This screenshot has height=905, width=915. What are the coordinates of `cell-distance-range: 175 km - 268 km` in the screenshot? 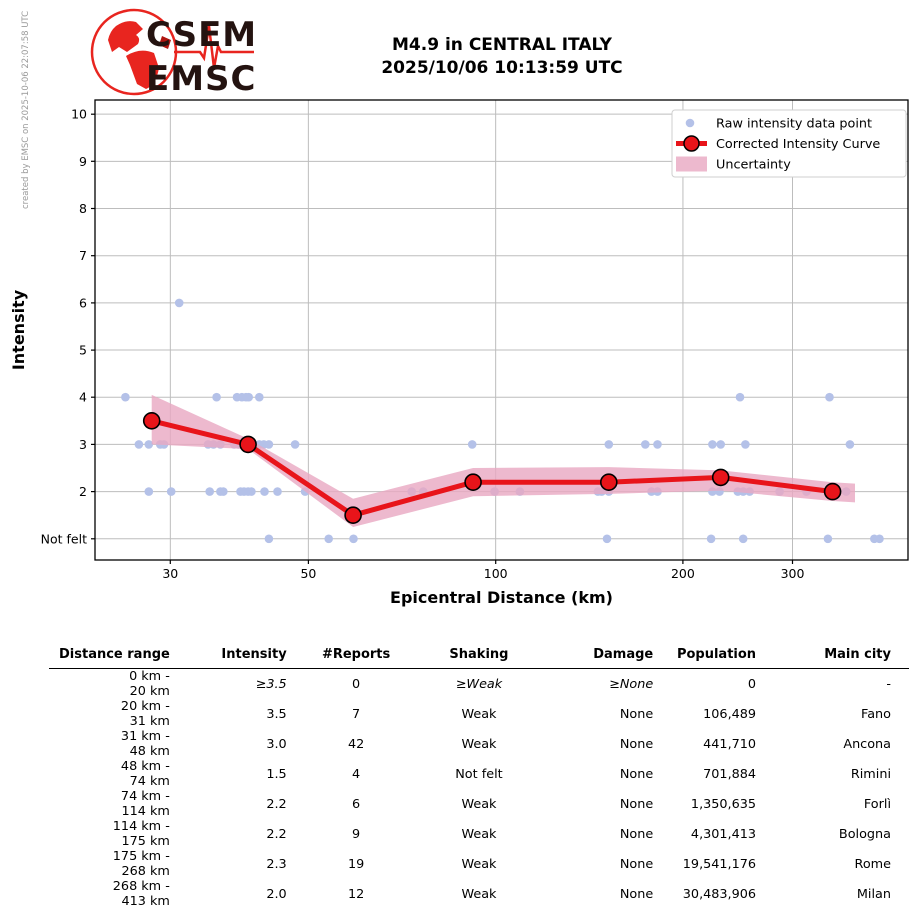 It's located at (141, 864).